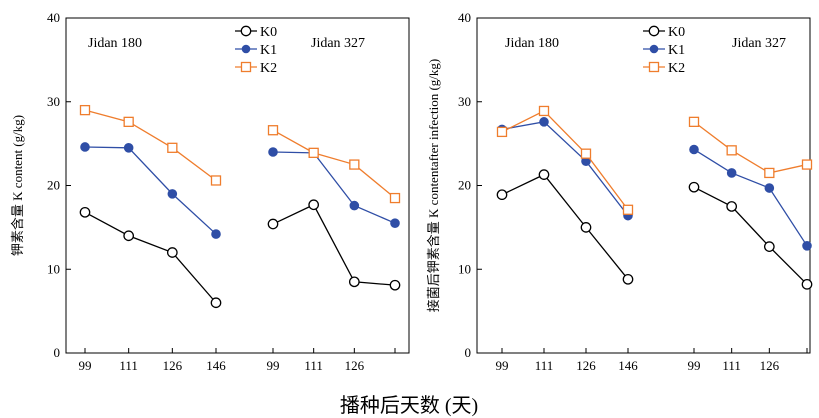 Image resolution: width=819 pixels, height=418 pixels. Describe the element at coordinates (409, 405) in the screenshot. I see `shared-x-axis-label: 播种后天数 (天)` at that location.